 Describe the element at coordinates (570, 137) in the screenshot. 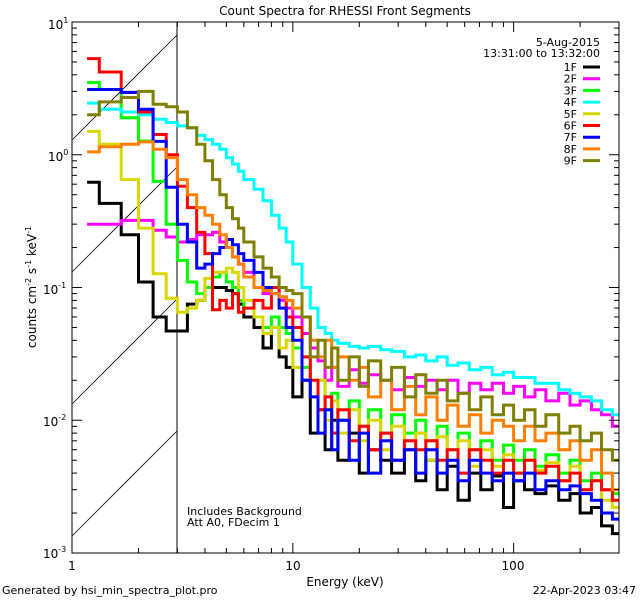

I see `legend-label: 7F` at that location.